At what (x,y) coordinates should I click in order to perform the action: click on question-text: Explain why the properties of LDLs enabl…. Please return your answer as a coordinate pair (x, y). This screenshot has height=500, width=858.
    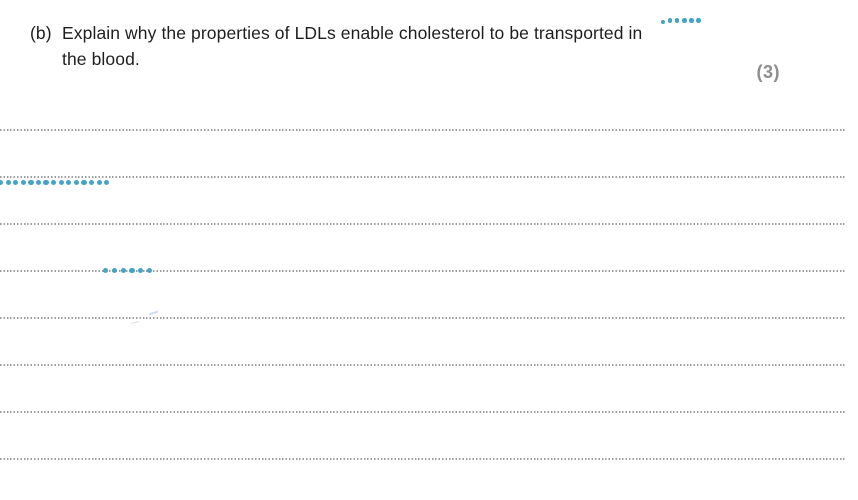
    Looking at the image, I should click on (382, 46).